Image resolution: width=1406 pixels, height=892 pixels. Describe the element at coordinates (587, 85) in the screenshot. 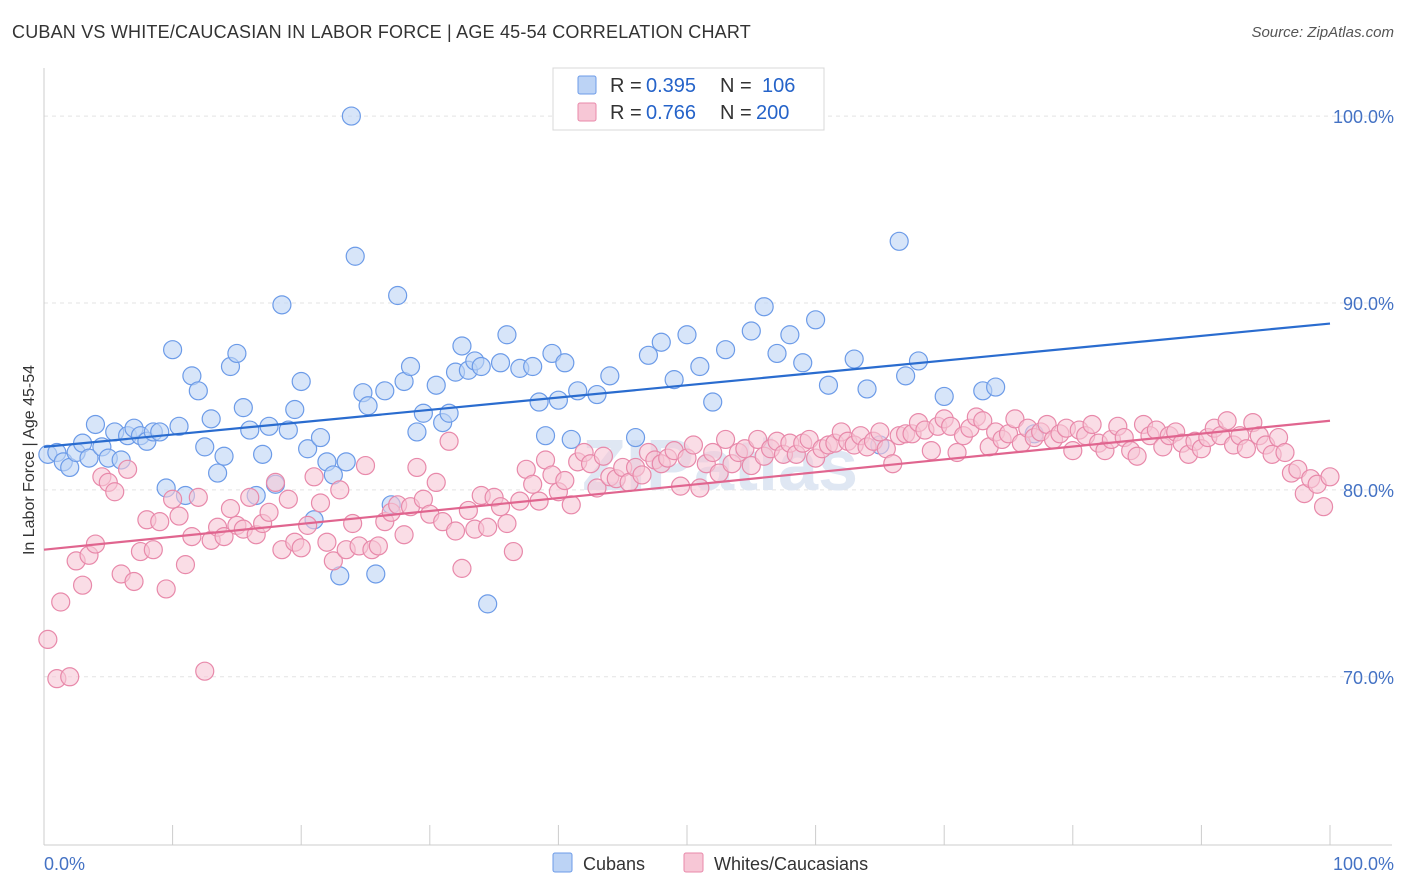

I see `legend-swatch-cubans` at that location.